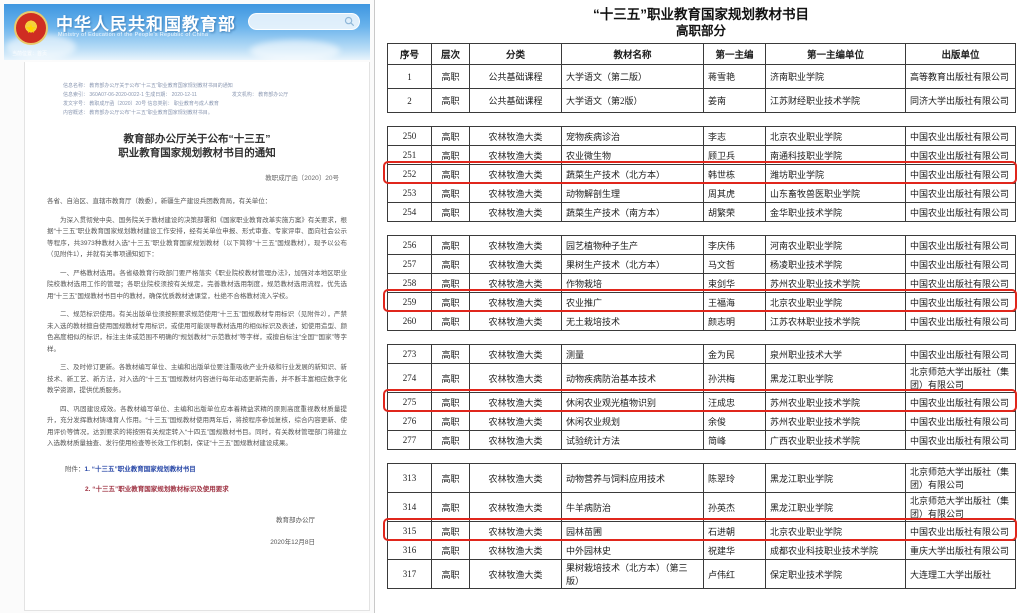 This screenshot has height=613, width=1024. Describe the element at coordinates (349, 21) in the screenshot. I see `search-icon` at that location.